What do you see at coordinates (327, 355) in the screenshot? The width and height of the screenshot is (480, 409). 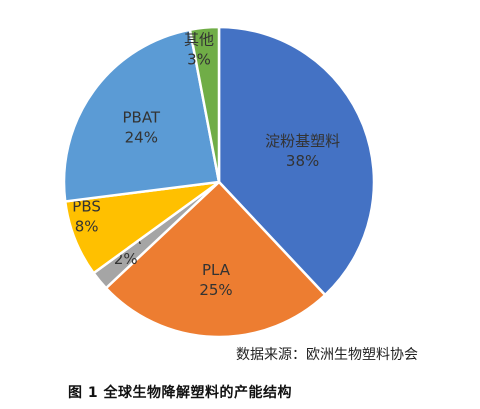 I see `data-source-note: 数据来源：欧洲生物塑料协会` at bounding box center [327, 355].